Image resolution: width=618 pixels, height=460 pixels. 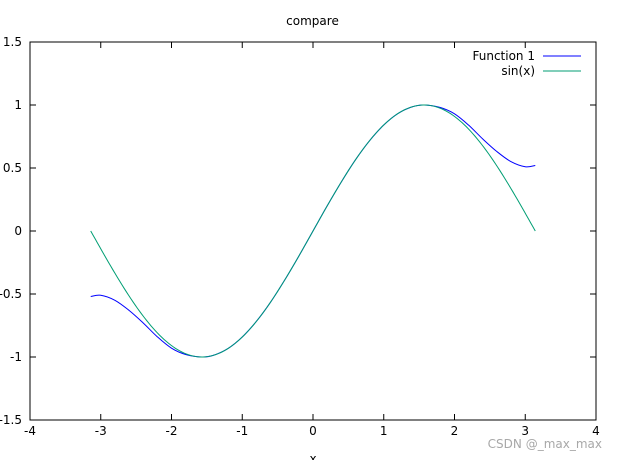 I want to click on x-tick-label: -3, so click(x=101, y=431).